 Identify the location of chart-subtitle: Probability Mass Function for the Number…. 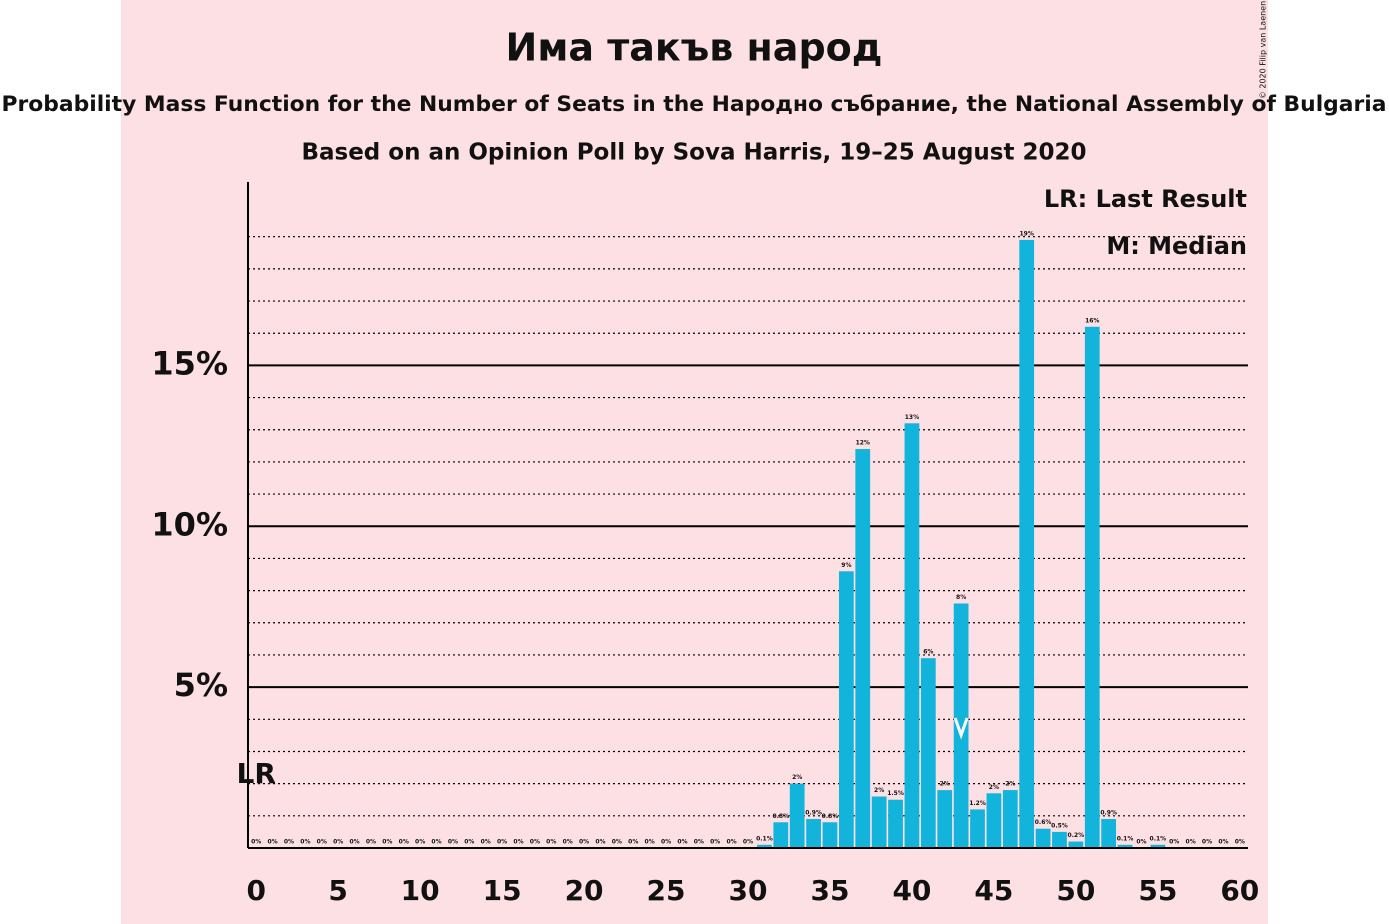
(694, 104).